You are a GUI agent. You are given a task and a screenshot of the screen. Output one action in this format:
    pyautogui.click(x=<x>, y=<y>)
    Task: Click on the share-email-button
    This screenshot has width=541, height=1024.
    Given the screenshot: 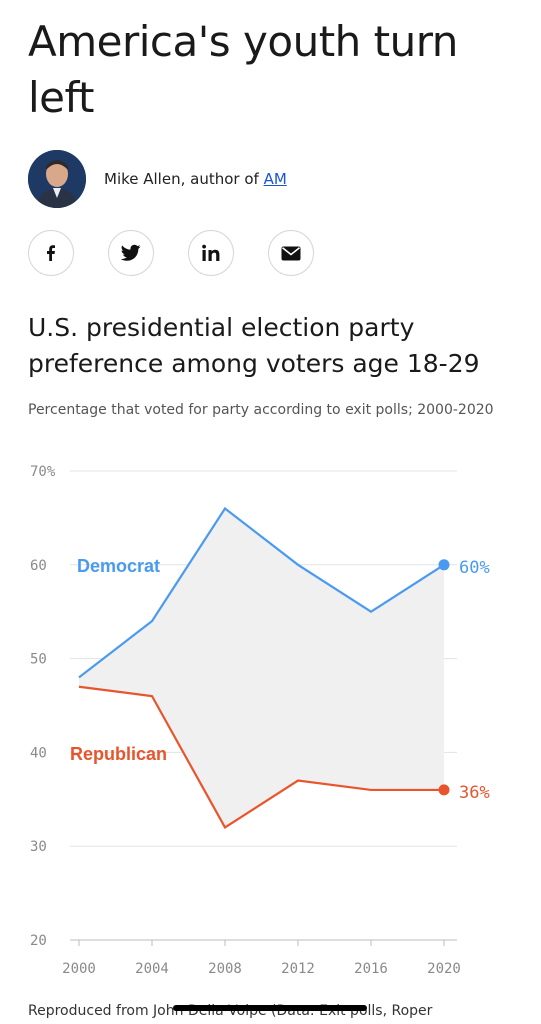 What is the action you would take?
    pyautogui.click(x=291, y=253)
    